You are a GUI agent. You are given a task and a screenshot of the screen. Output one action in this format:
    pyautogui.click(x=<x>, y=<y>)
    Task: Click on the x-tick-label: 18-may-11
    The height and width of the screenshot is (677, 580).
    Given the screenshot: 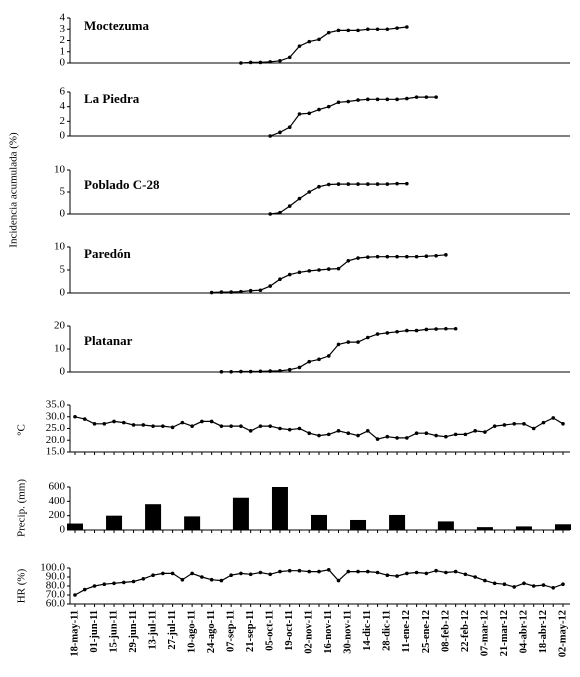 What is the action you would take?
    pyautogui.click(x=74, y=633)
    